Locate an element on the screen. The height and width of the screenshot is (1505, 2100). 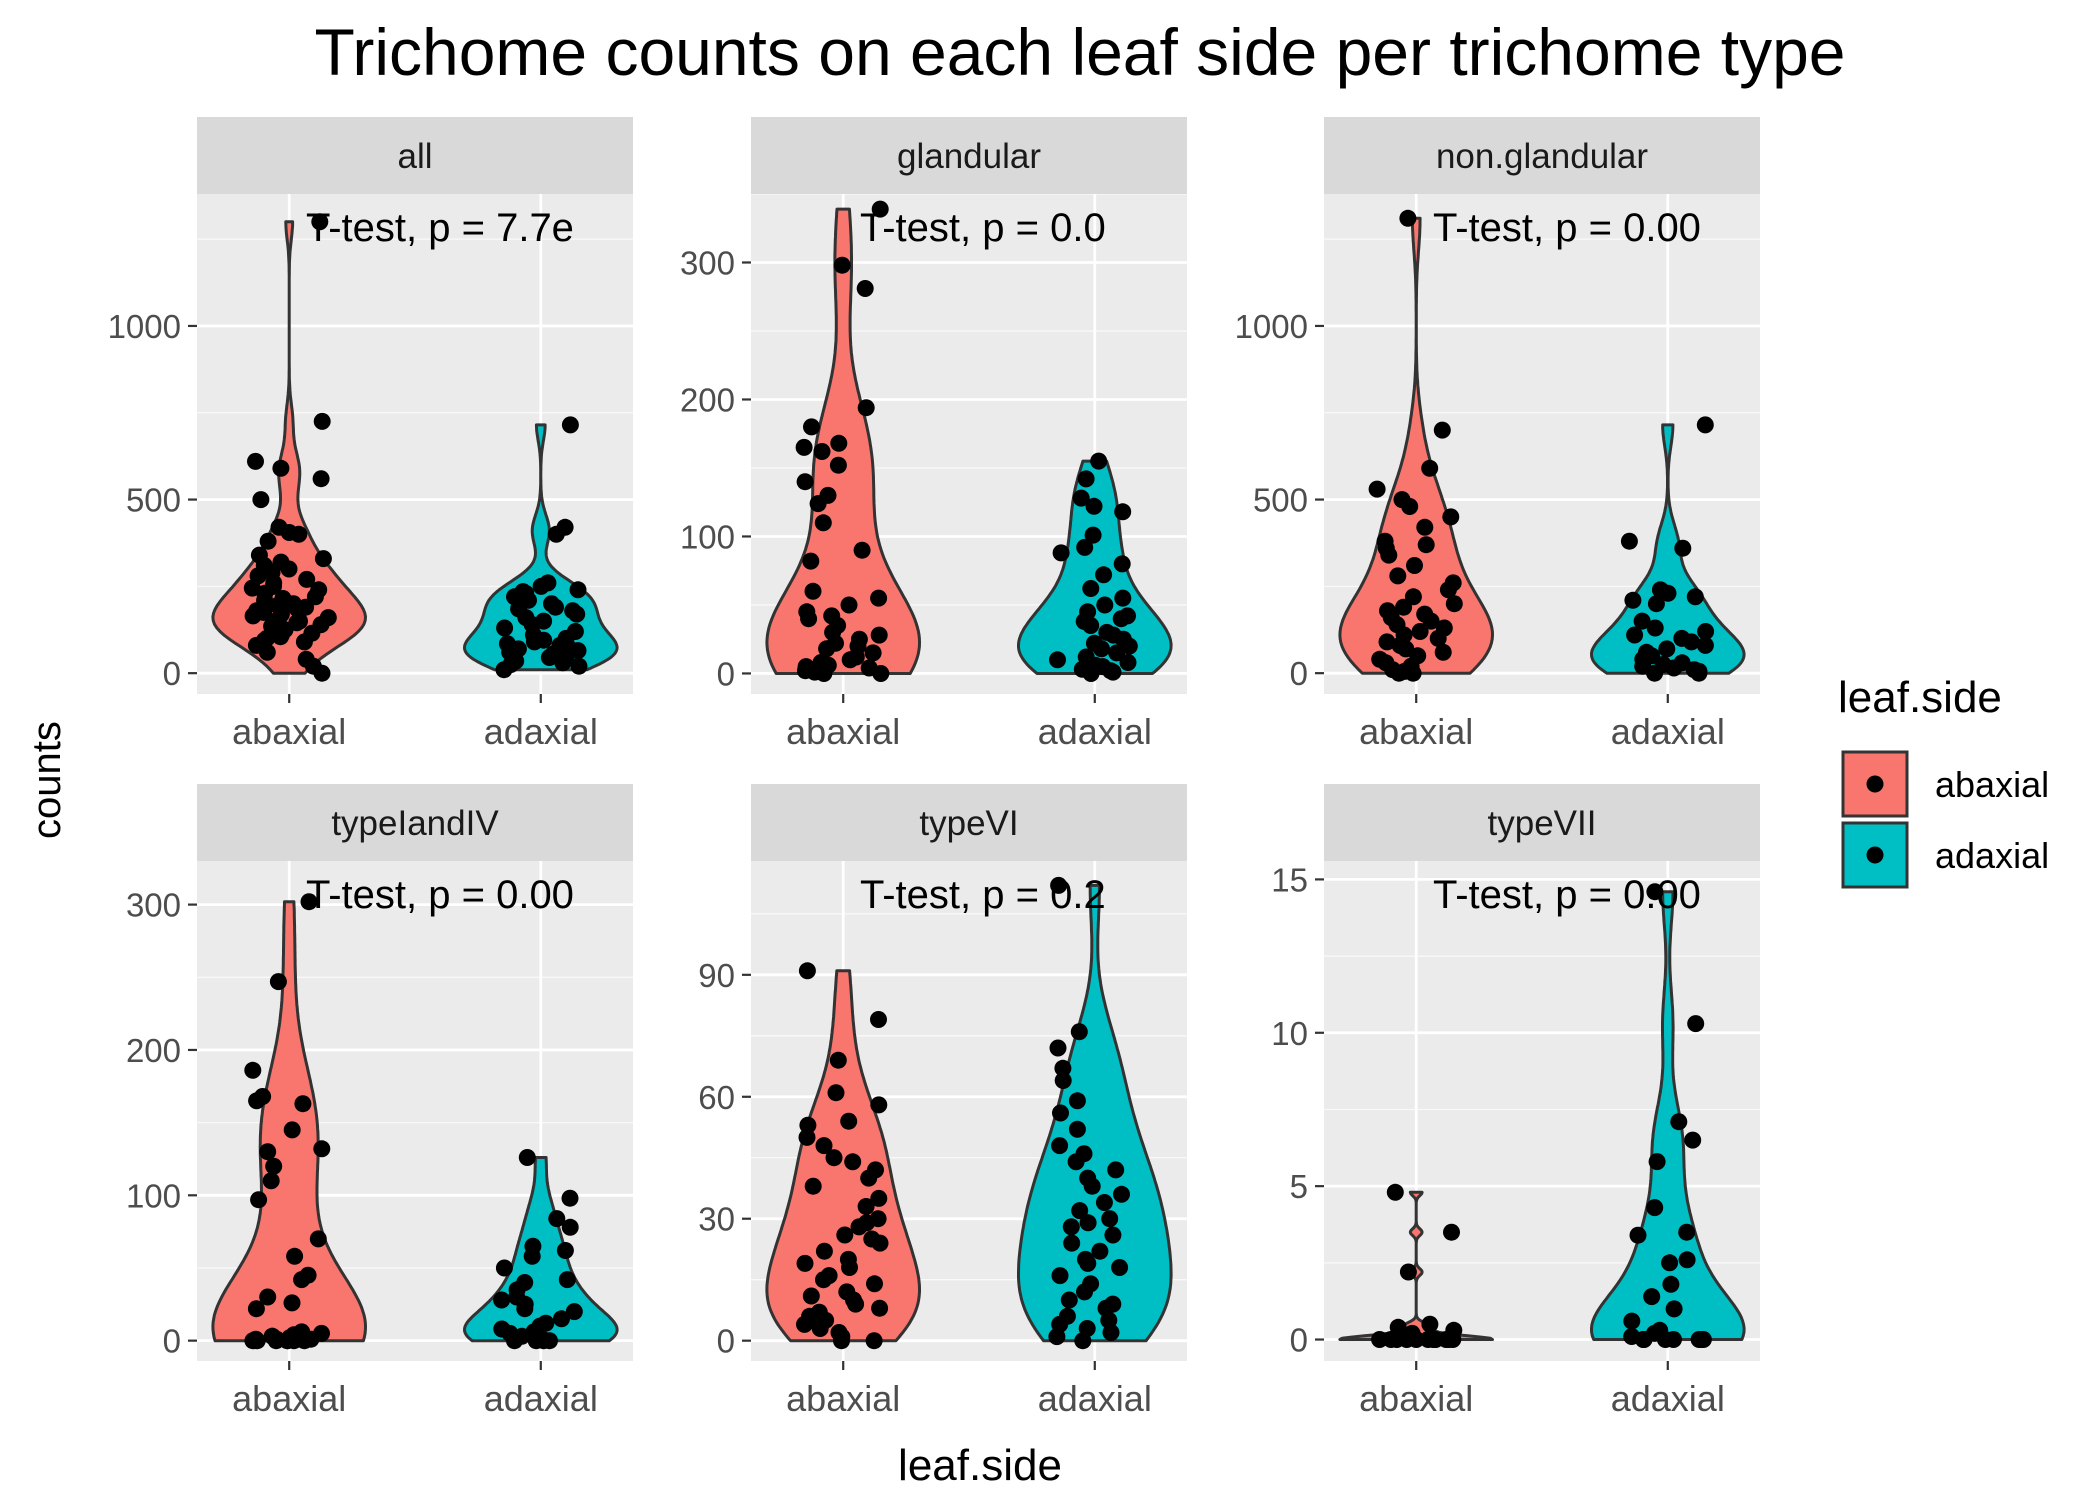
y-tick-label: 200 is located at coordinates (707, 399).